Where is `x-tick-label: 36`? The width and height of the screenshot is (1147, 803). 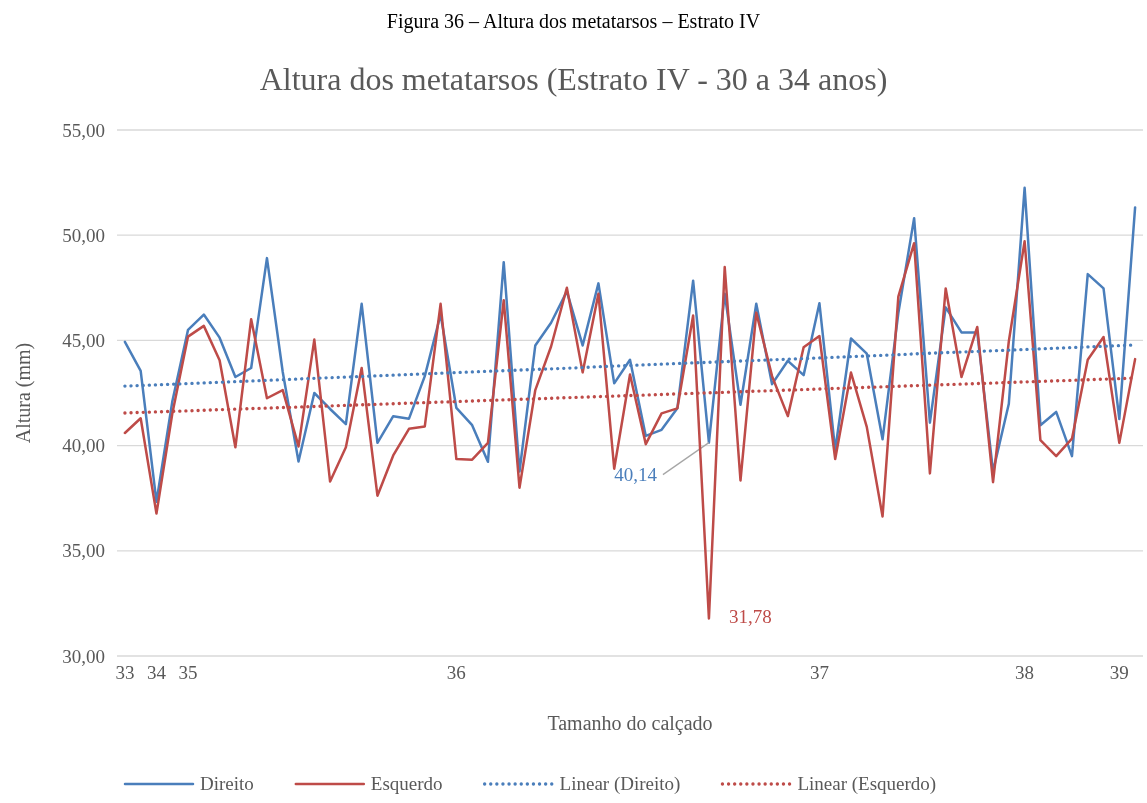
x-tick-label: 36 is located at coordinates (456, 673).